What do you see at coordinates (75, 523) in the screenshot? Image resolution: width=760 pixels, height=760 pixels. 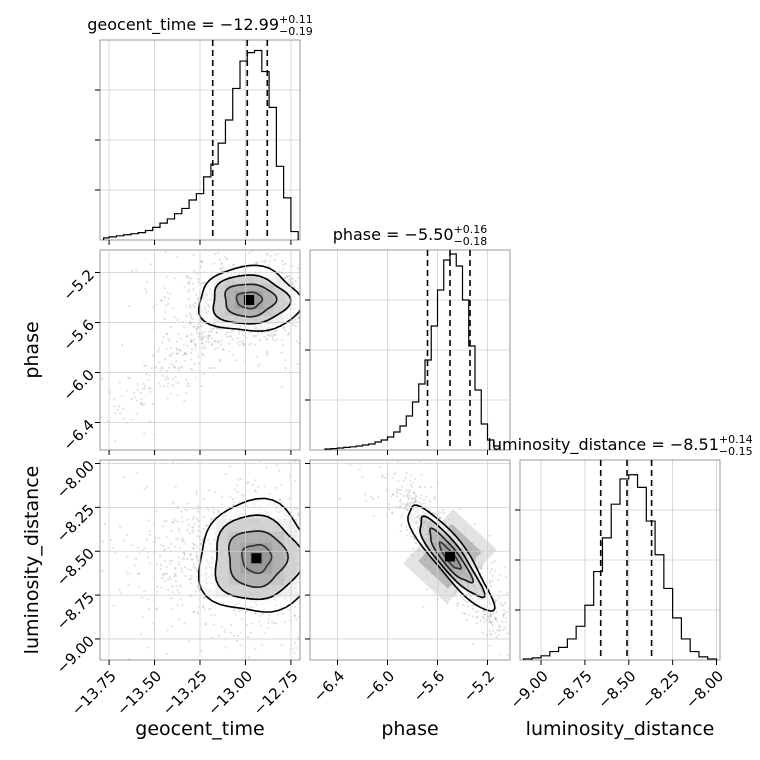 I see `ytick-label-luminosity-distance-3: −8.25` at bounding box center [75, 523].